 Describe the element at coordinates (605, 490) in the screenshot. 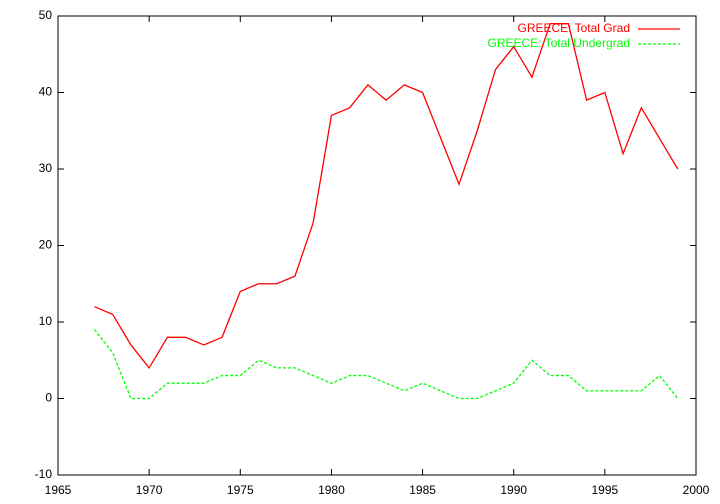

I see `x-tick-label: 1995` at that location.